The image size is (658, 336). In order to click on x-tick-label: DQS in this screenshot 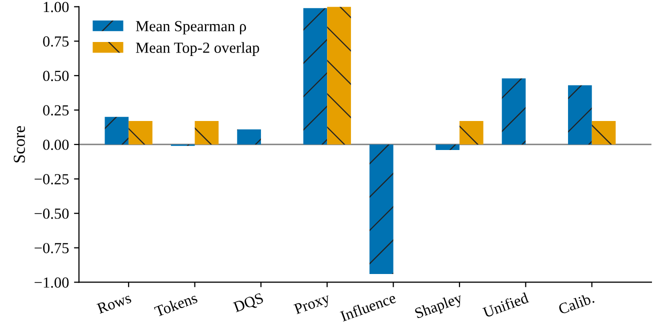, I will do `click(248, 303)`.